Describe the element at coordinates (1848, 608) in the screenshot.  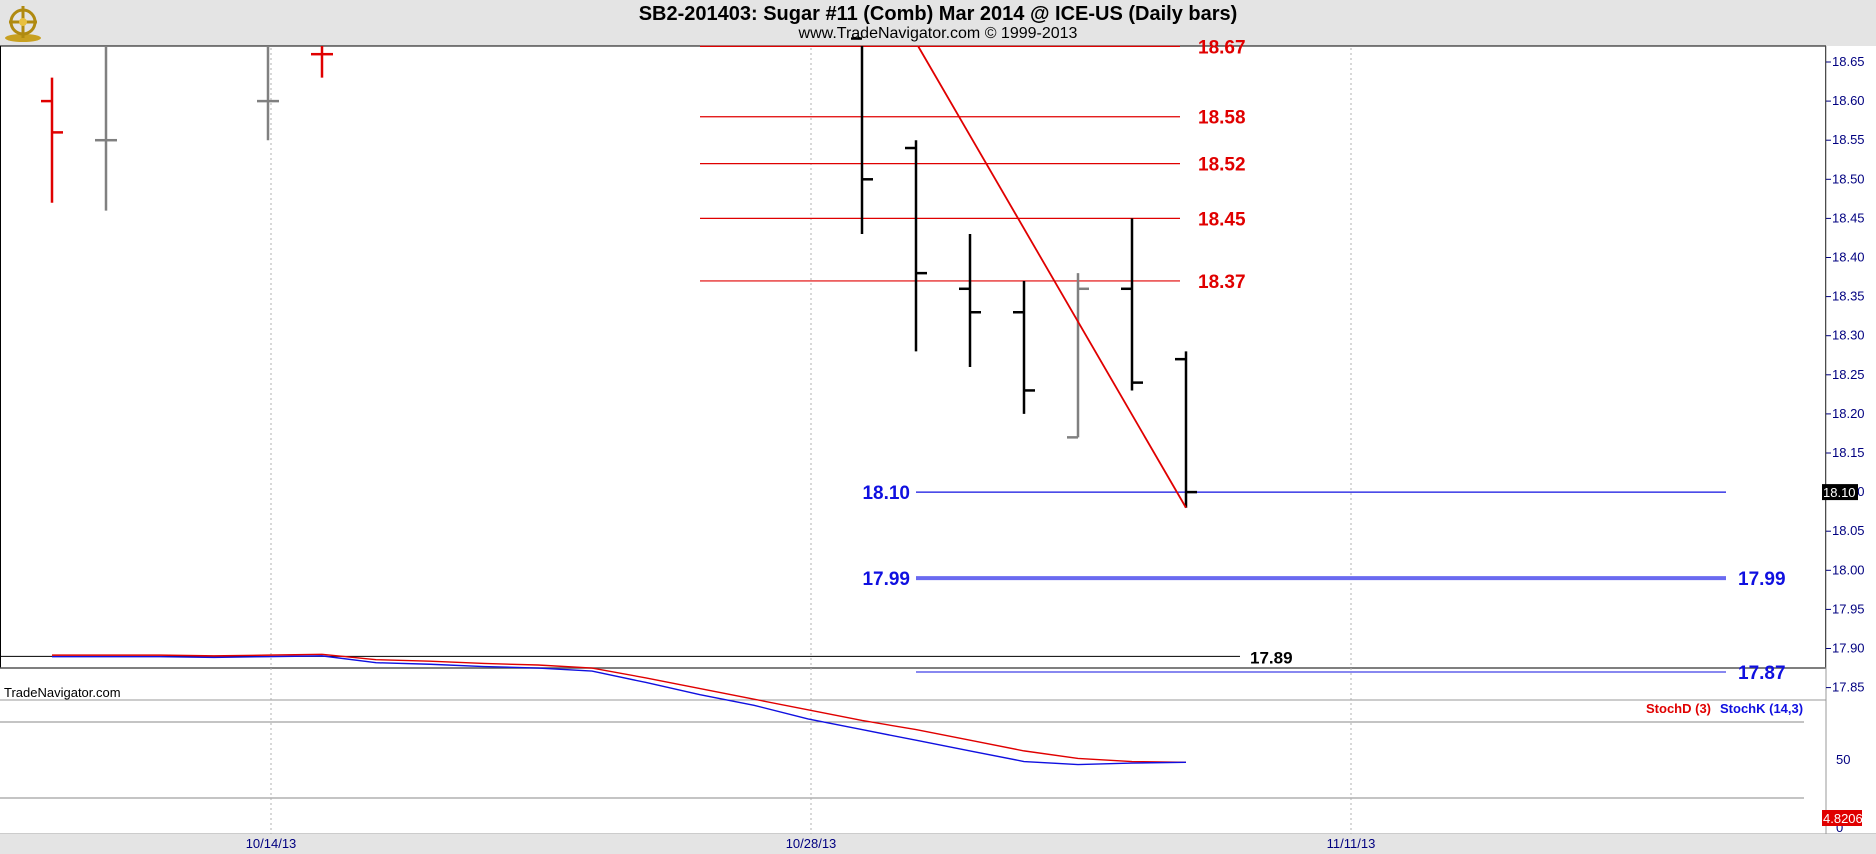
I see `price-tick-label: 17.95` at that location.